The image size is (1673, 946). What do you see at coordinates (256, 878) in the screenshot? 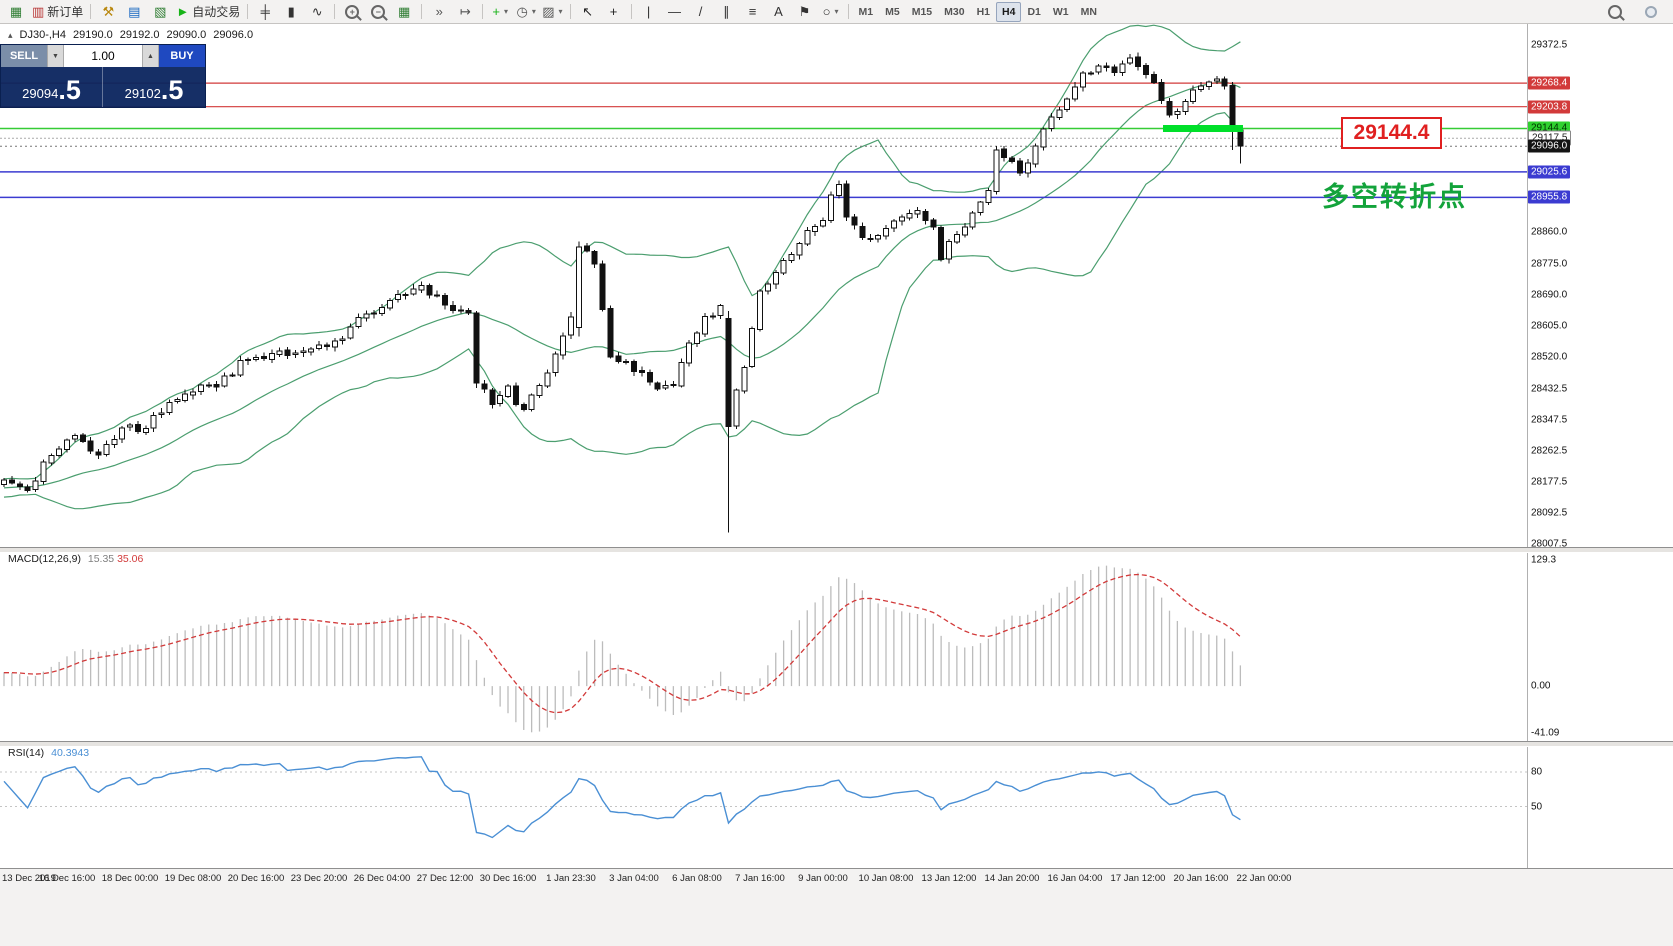
I see `time-axis-label: 20 Dec 16:00` at bounding box center [256, 878].